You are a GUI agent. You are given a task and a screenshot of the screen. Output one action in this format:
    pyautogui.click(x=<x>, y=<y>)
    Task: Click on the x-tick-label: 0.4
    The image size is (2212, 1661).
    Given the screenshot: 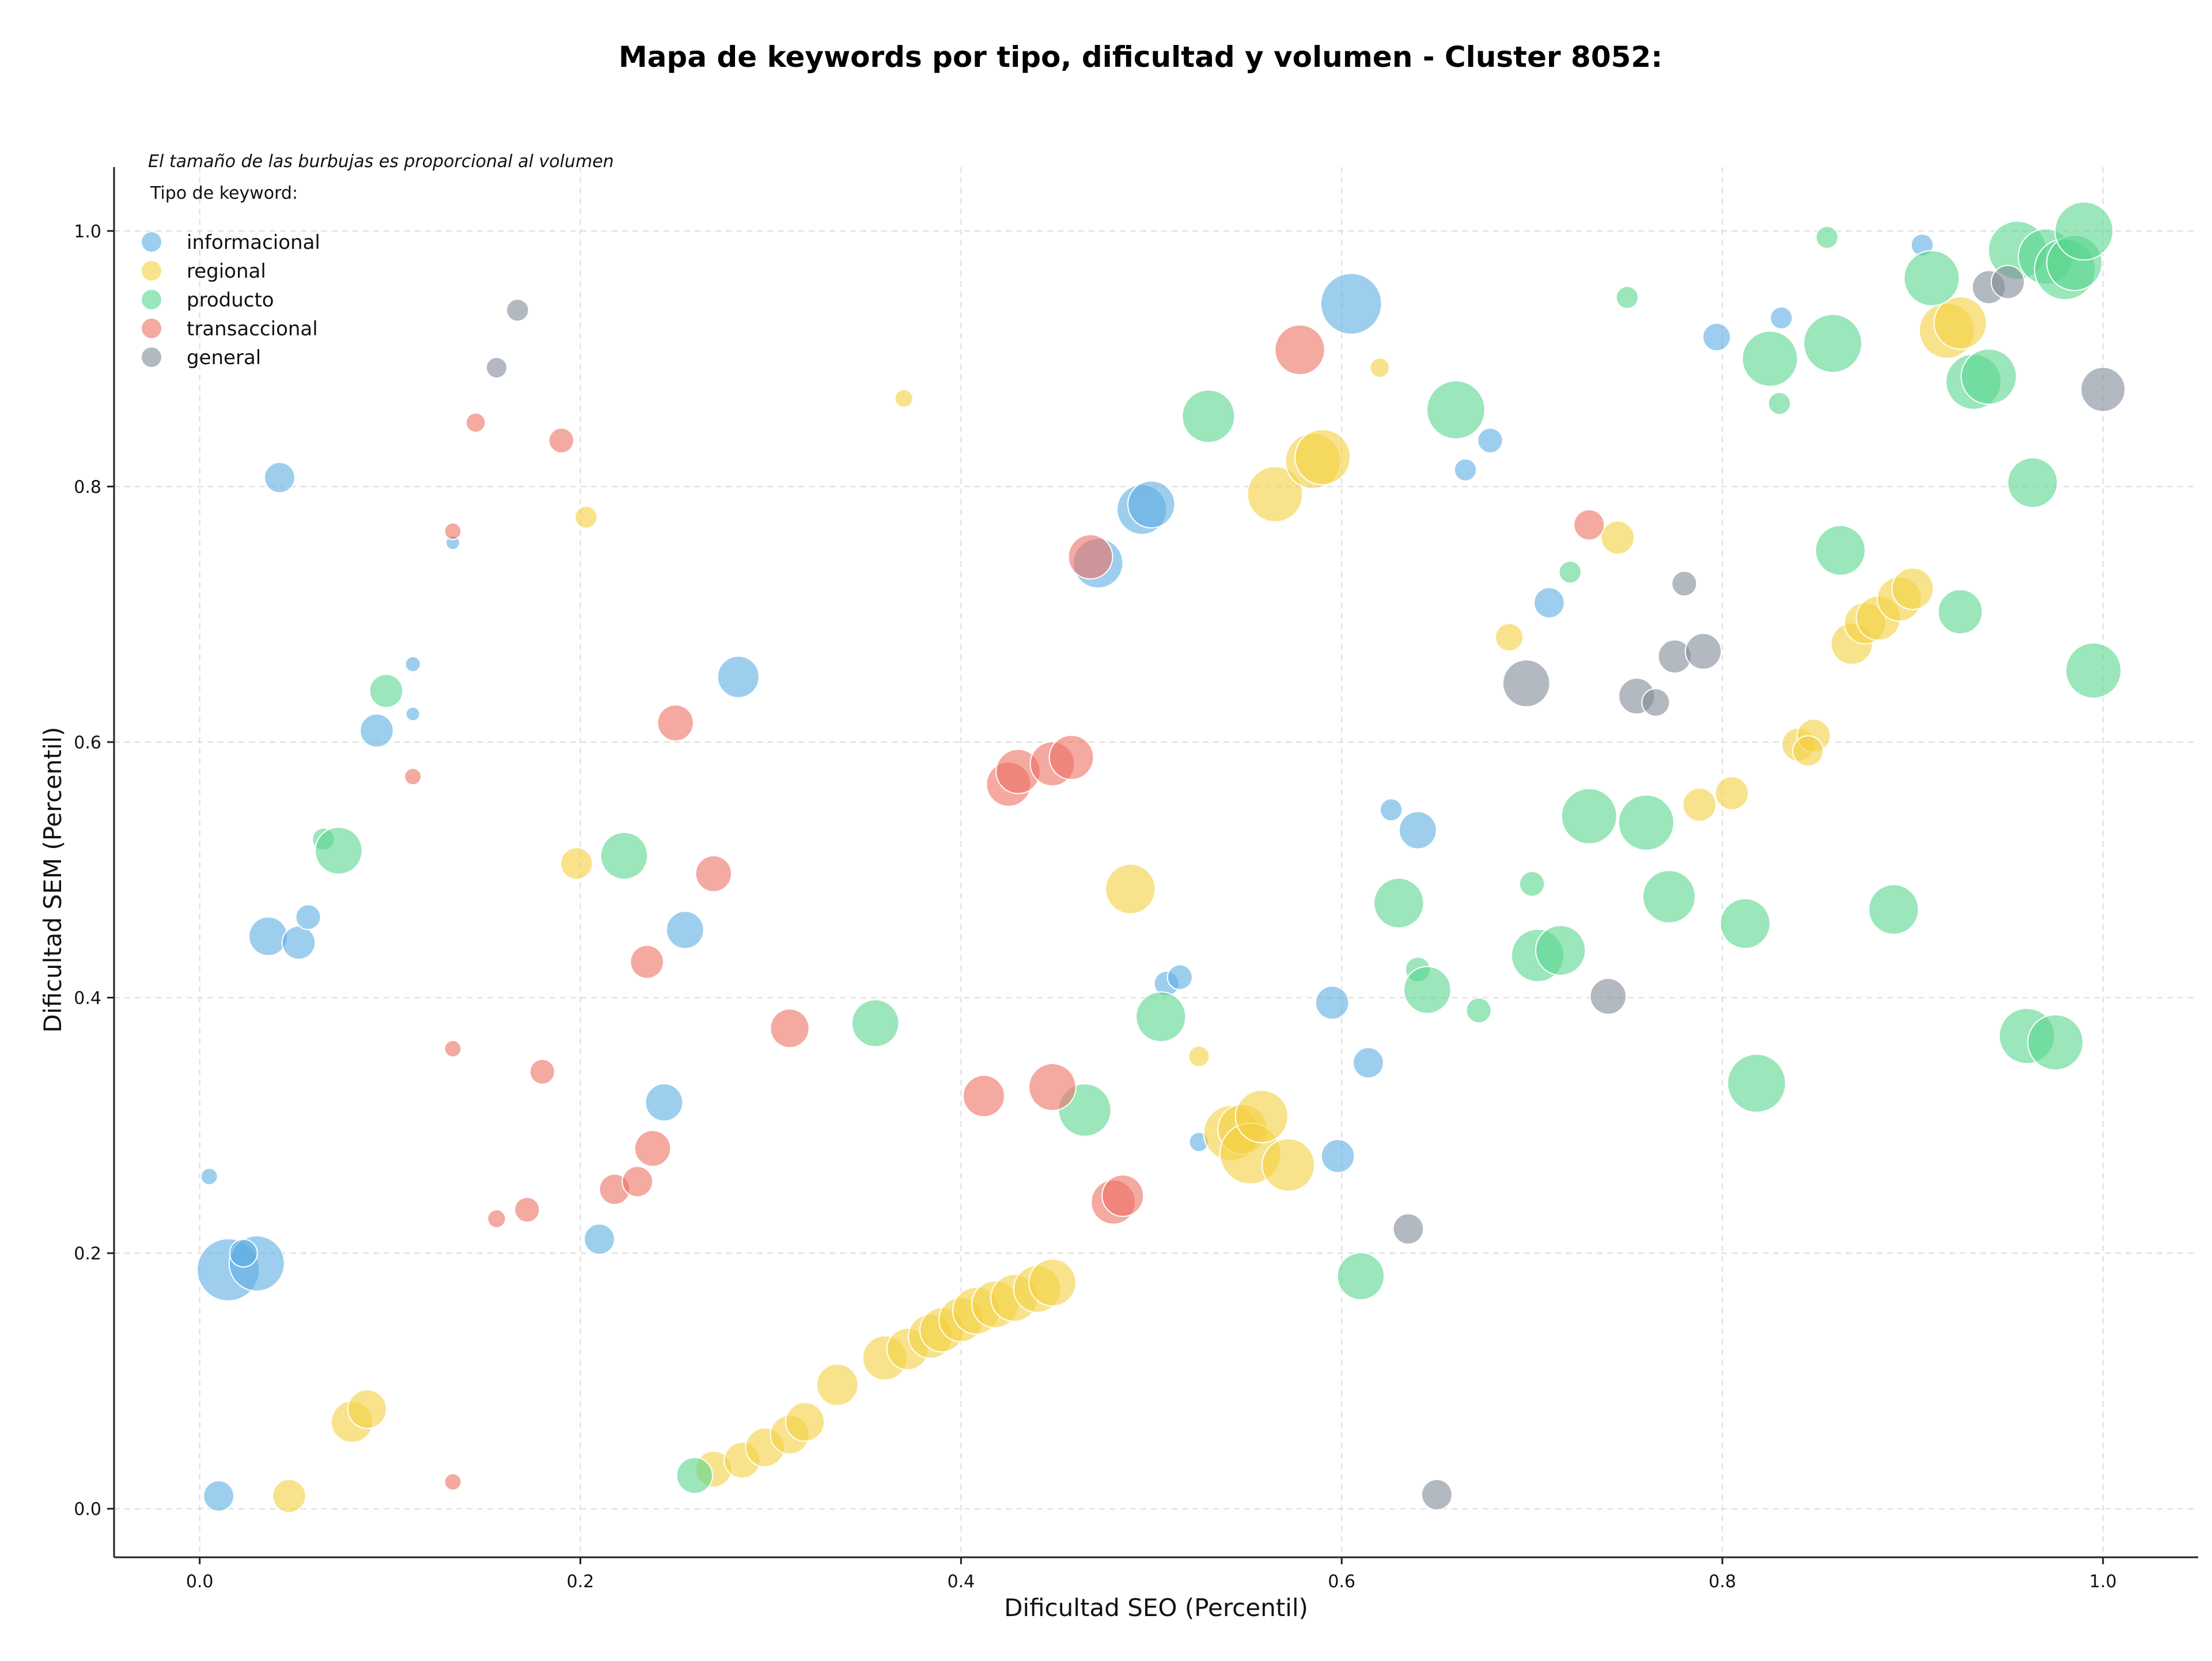 What is the action you would take?
    pyautogui.click(x=961, y=1582)
    